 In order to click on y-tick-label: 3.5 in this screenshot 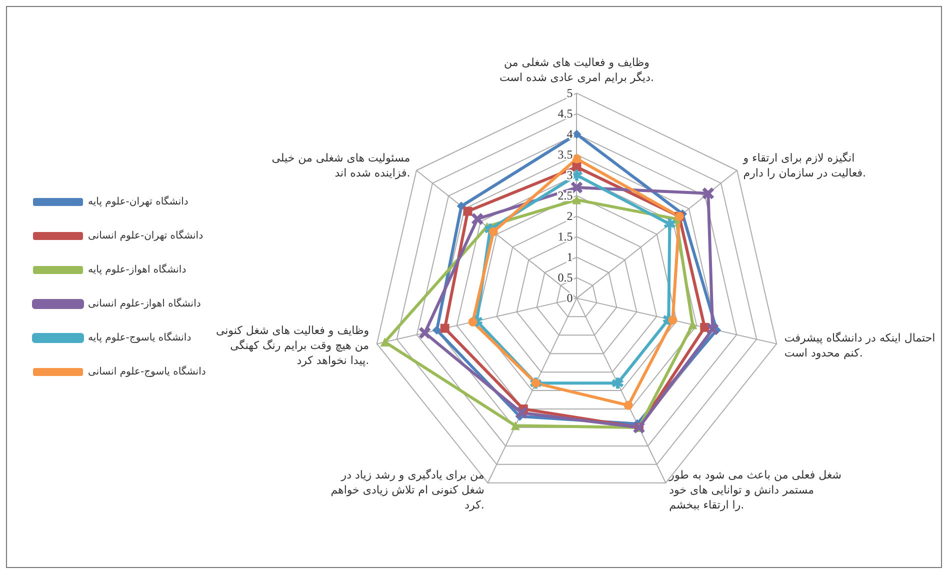, I will do `click(565, 155)`.